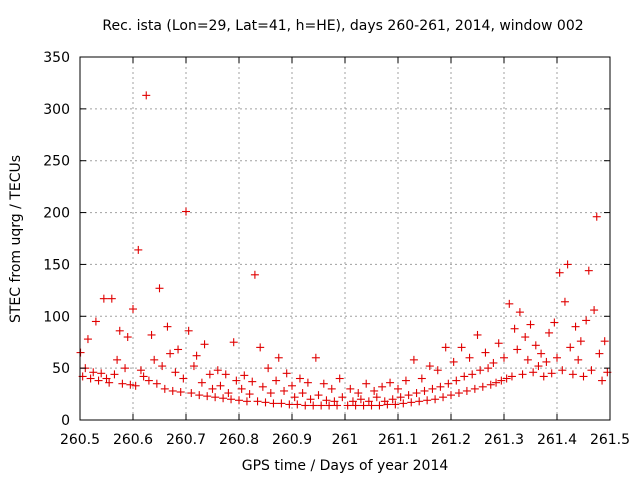 Image resolution: width=640 pixels, height=484 pixels. I want to click on y-tick-labels: 0 50 100 150 200 250 300 350, so click(56, 239).